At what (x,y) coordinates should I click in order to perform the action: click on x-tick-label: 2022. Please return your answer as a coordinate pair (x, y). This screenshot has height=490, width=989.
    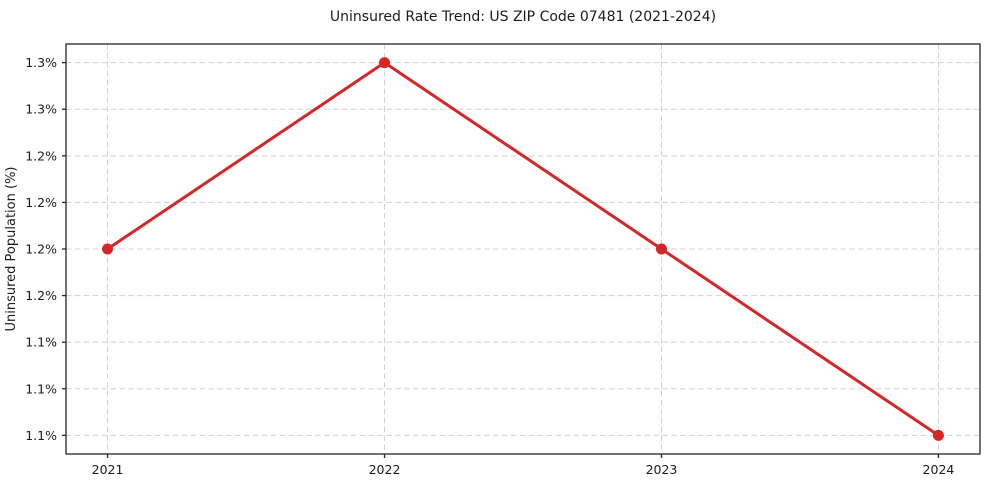
    Looking at the image, I should click on (385, 469).